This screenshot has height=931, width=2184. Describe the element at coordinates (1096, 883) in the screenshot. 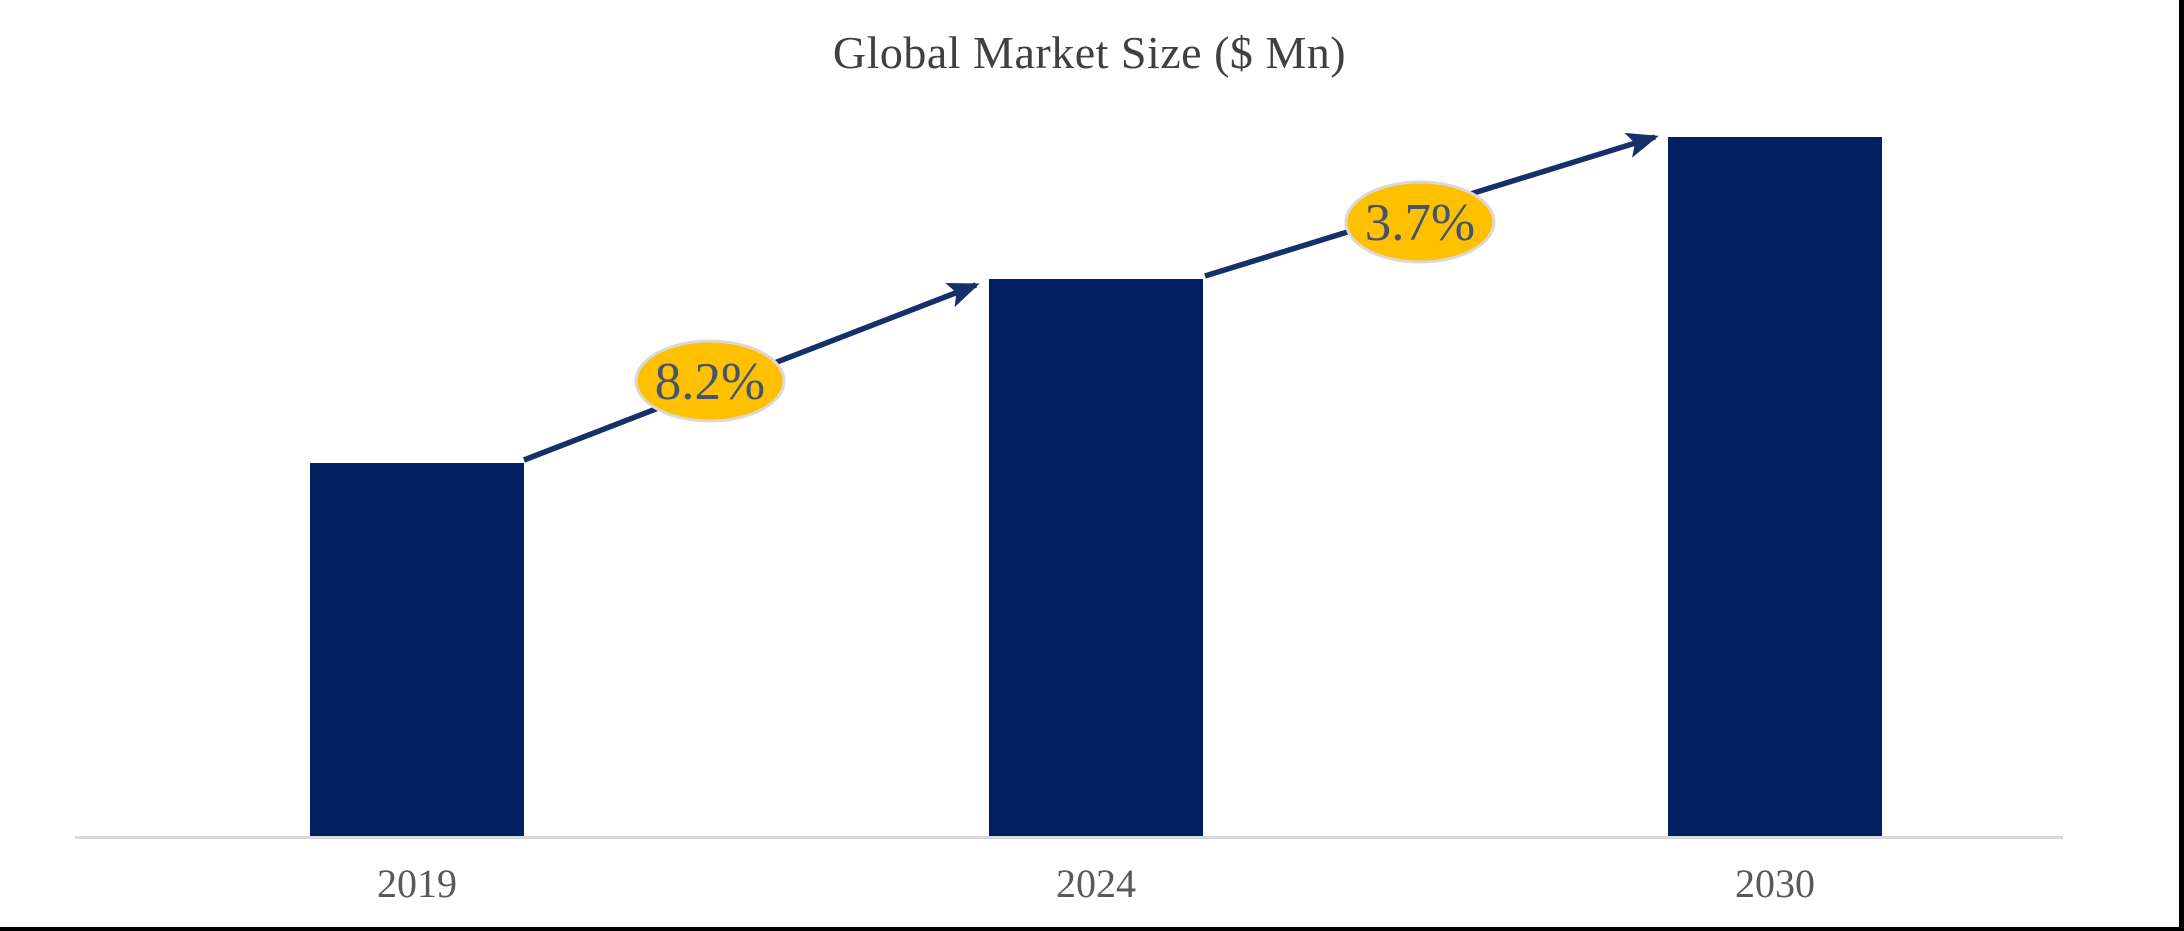

I see `x-tick-2024: 2024` at that location.